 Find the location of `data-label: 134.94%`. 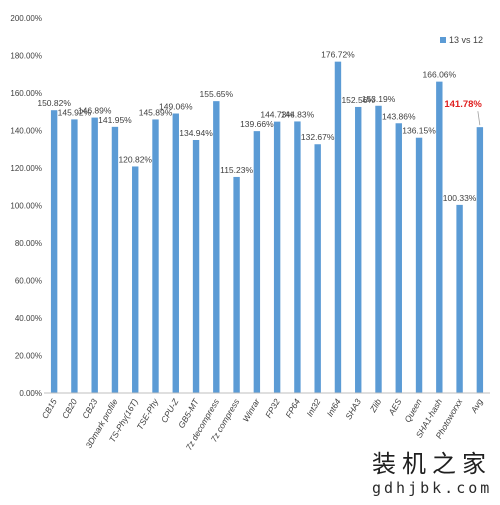

data-label: 134.94% is located at coordinates (196, 133).